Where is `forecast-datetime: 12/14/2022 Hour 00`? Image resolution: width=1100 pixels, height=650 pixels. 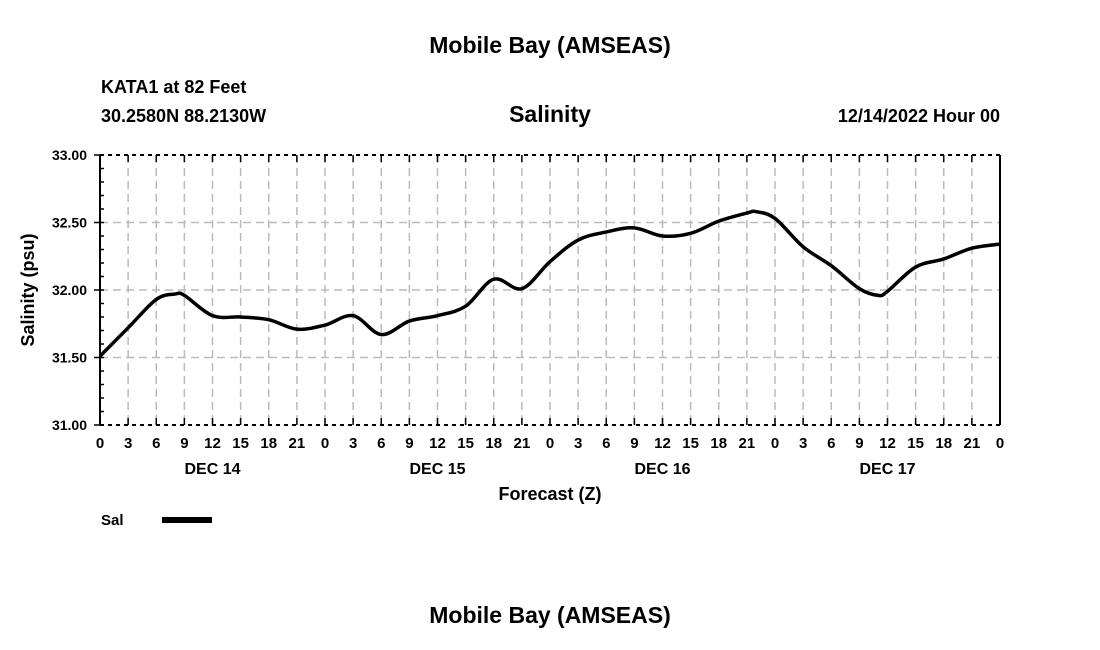 forecast-datetime: 12/14/2022 Hour 00 is located at coordinates (918, 116).